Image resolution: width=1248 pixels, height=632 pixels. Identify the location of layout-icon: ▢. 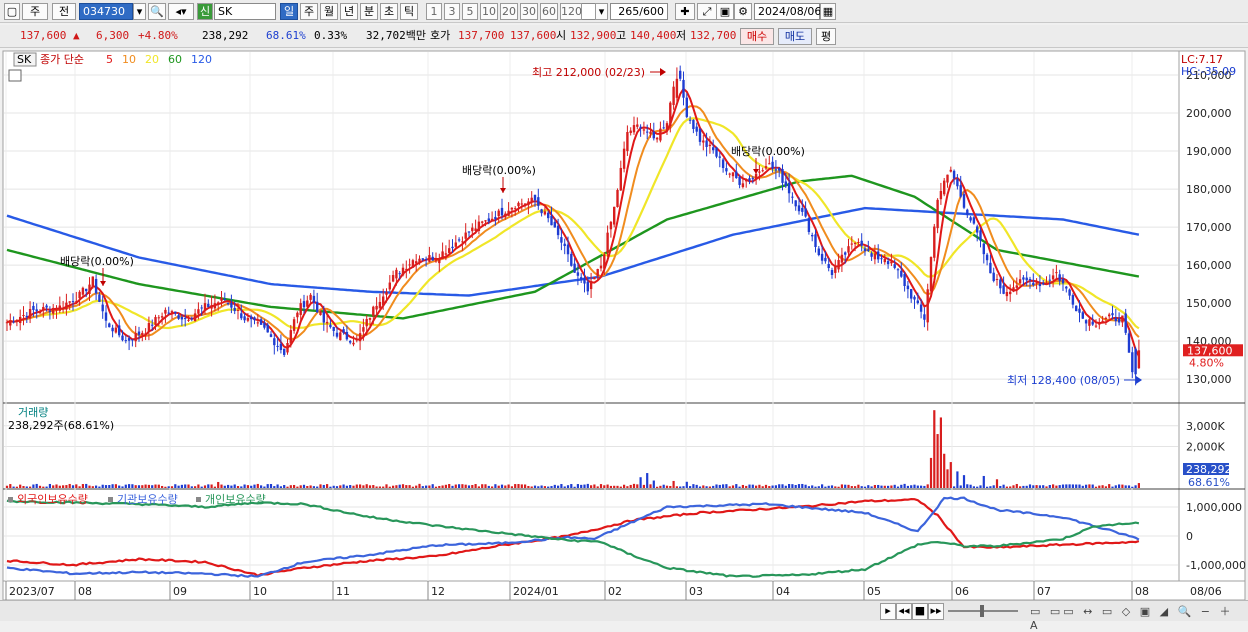
(12, 11).